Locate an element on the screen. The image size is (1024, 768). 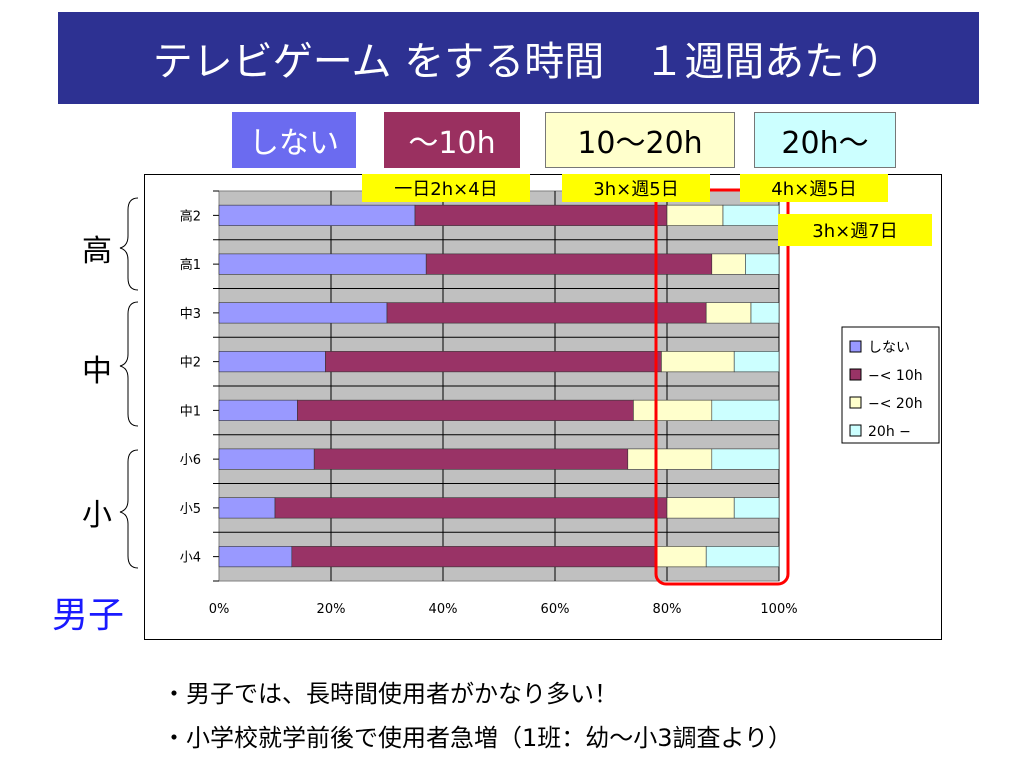
group-label-middle: 中 is located at coordinates (97, 371).